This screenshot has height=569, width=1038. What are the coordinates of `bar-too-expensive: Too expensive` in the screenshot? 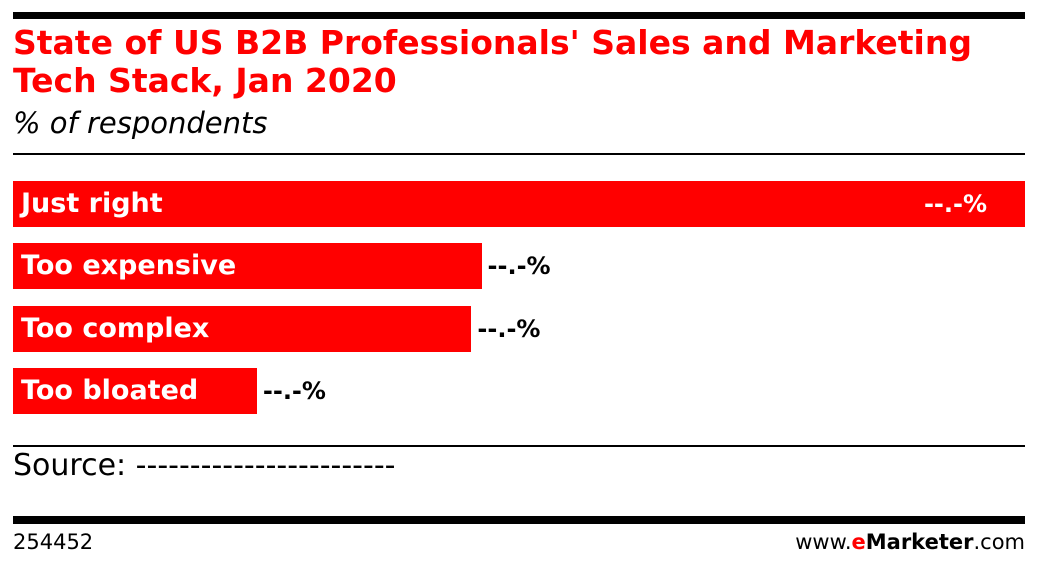 It's located at (247, 266).